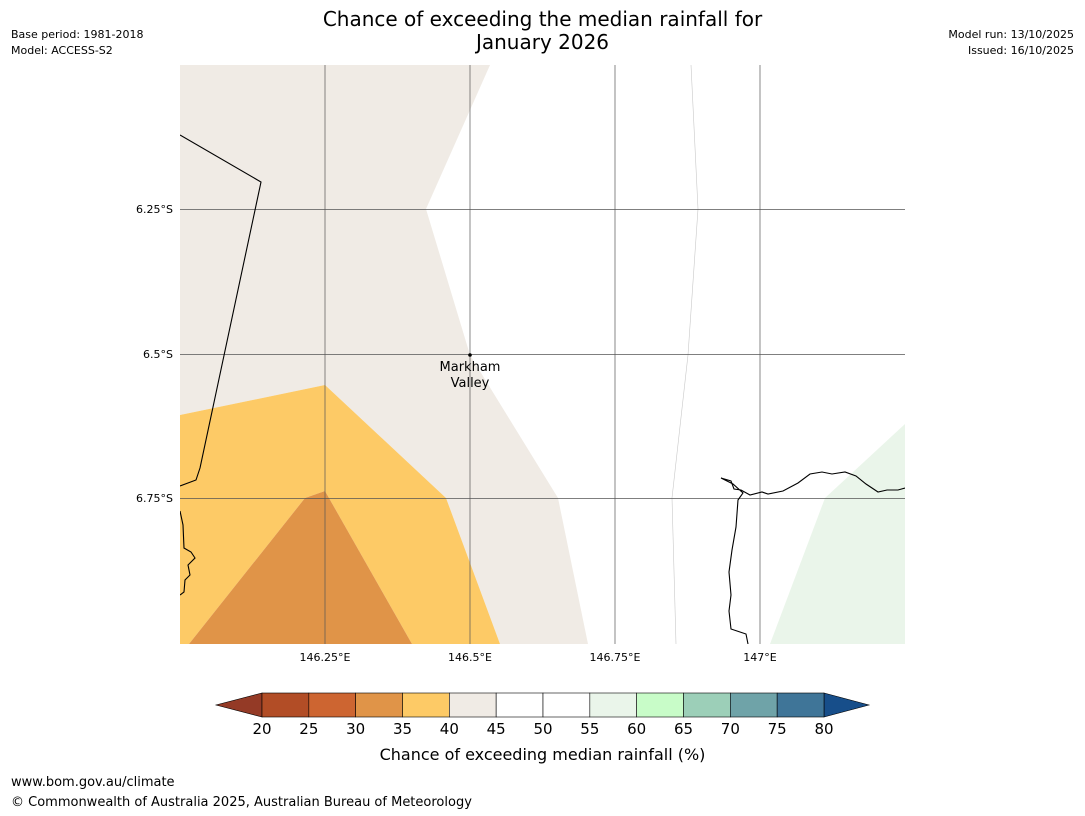 Image resolution: width=1085 pixels, height=816 pixels. I want to click on lat-label-6-25: 6.25°S, so click(154, 209).